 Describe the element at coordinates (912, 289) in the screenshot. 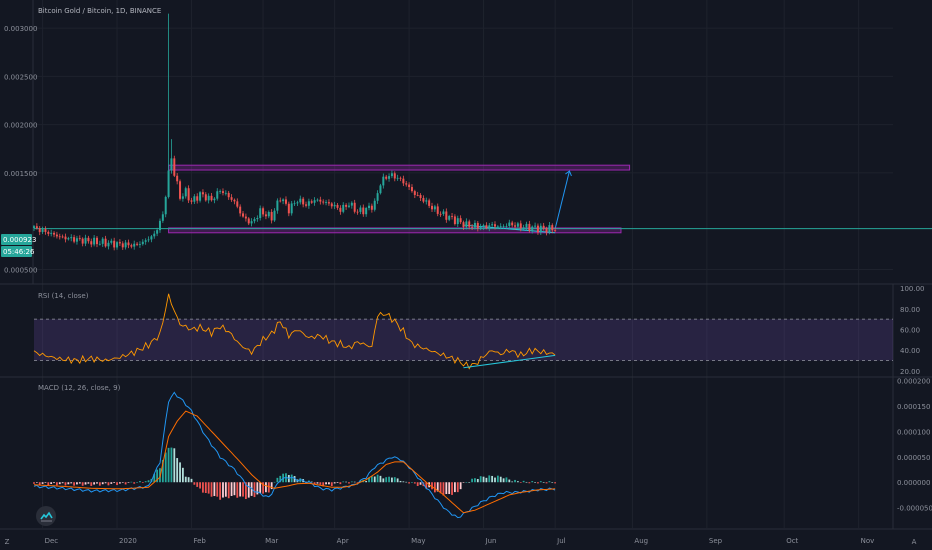

I see `rsi-axis-tick-label: 100.00` at that location.